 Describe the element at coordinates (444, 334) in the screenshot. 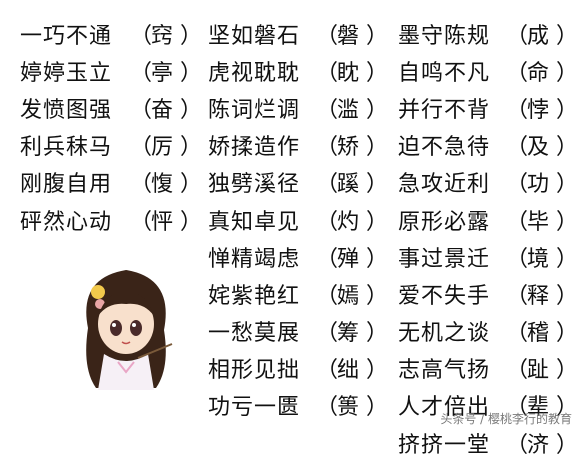

I see `idiom-text: 无机之谈` at that location.